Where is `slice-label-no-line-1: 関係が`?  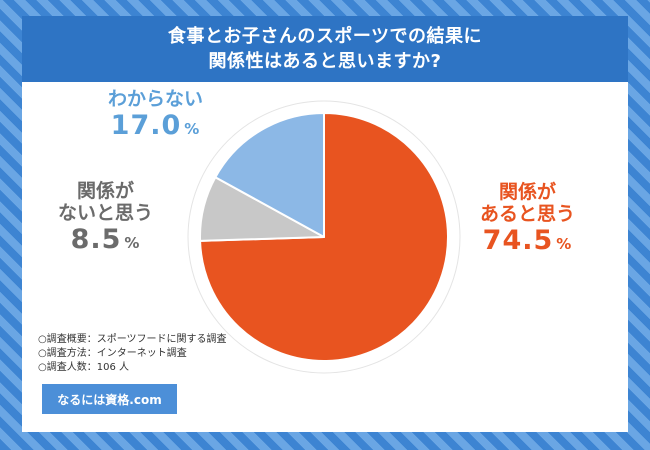
slice-label-no-line-1: 関係が is located at coordinates (106, 191).